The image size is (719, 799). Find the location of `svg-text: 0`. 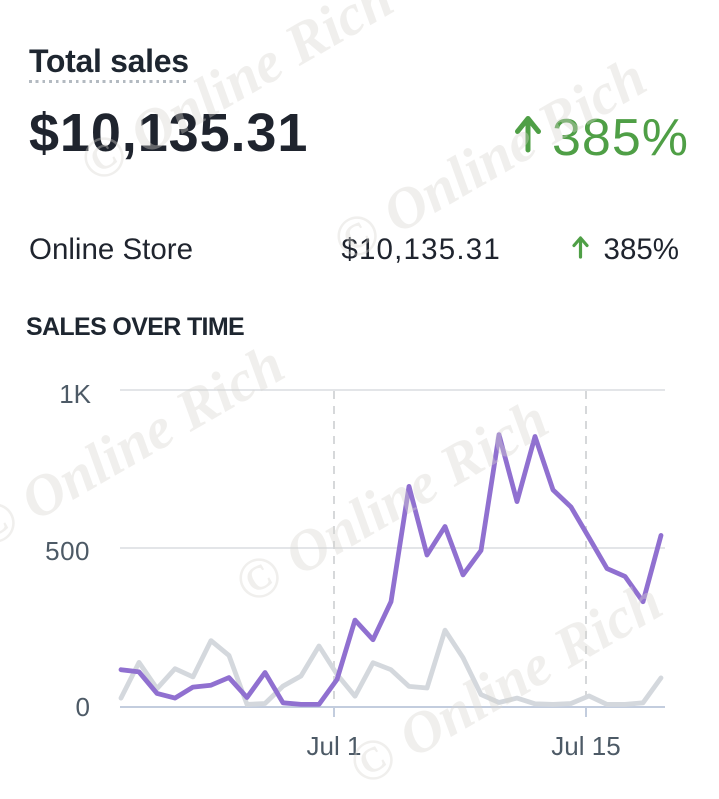

svg-text: 0 is located at coordinates (83, 707).